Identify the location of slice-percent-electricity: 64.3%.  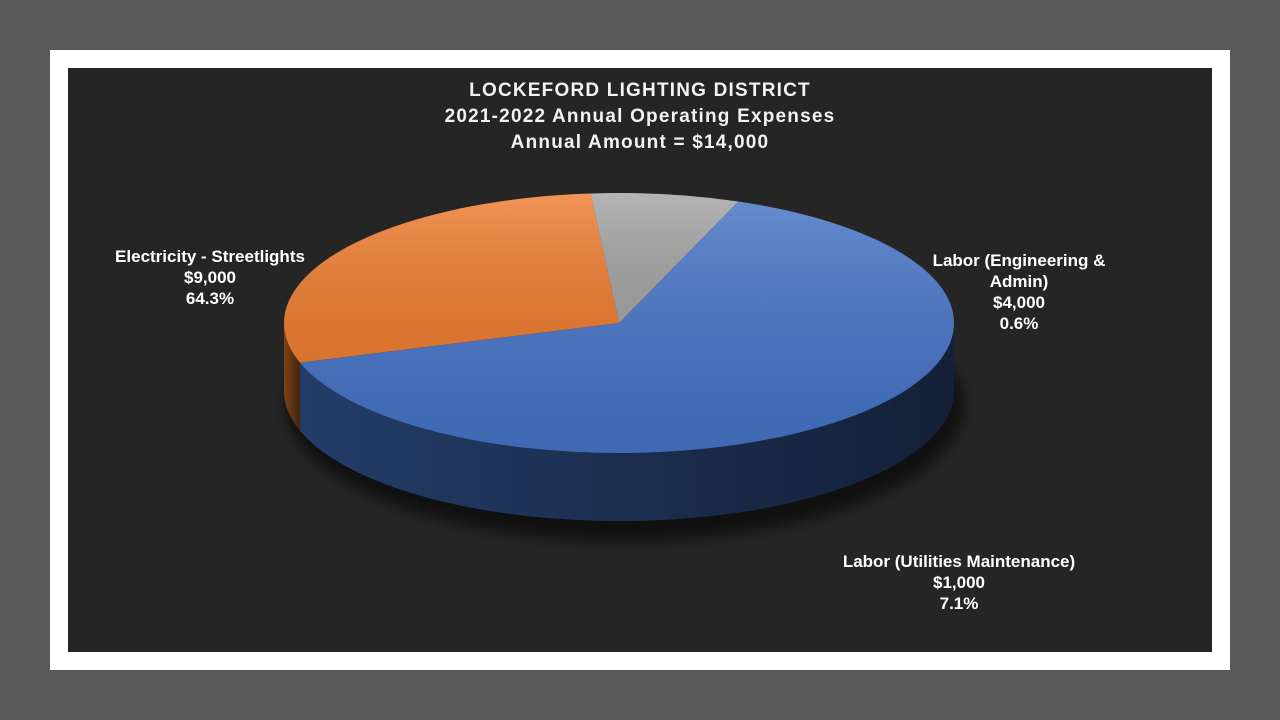
(210, 298).